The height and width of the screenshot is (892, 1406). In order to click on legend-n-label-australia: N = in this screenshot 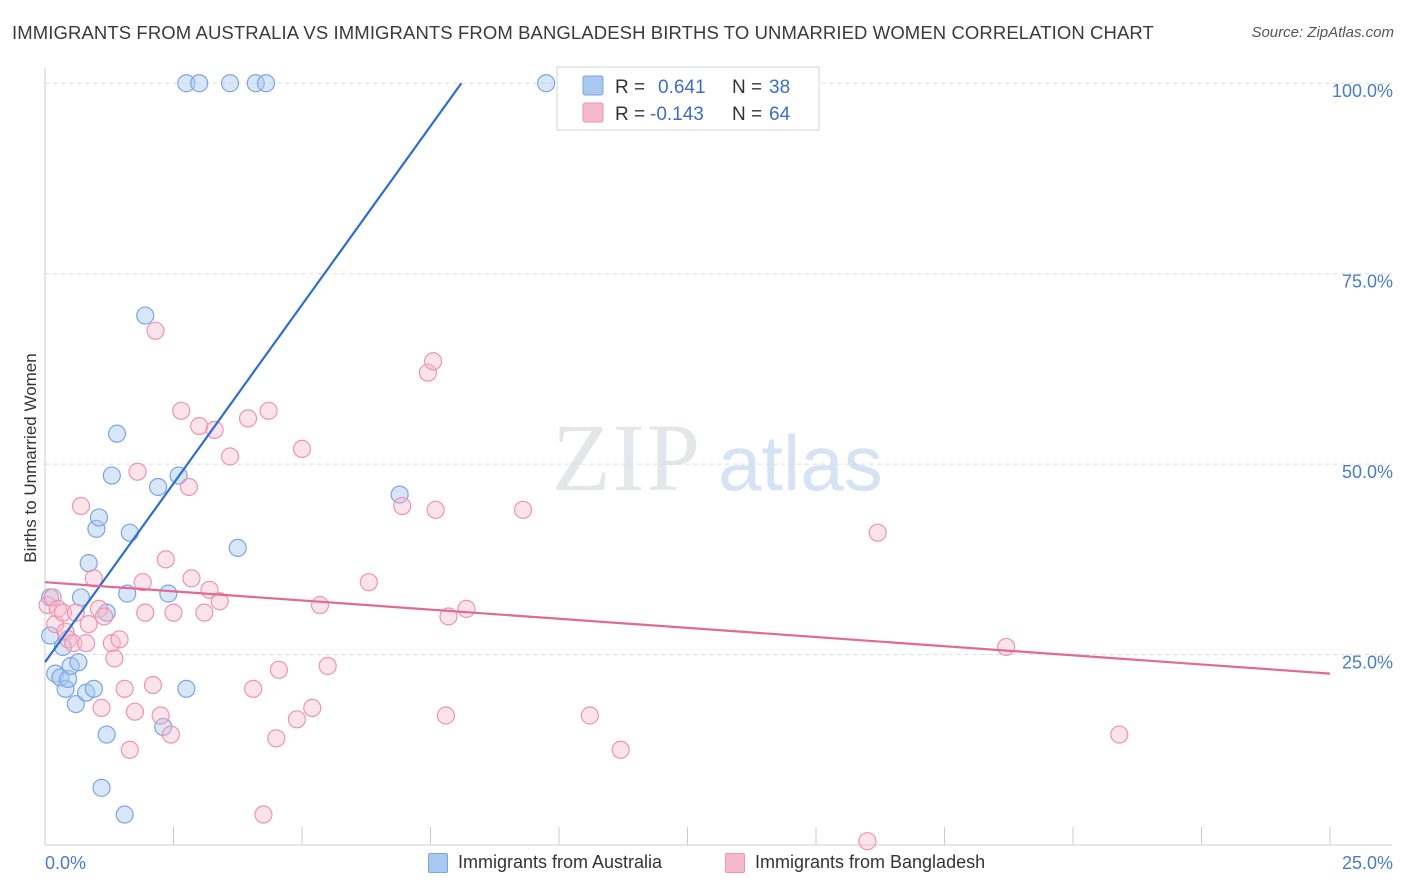, I will do `click(747, 87)`.